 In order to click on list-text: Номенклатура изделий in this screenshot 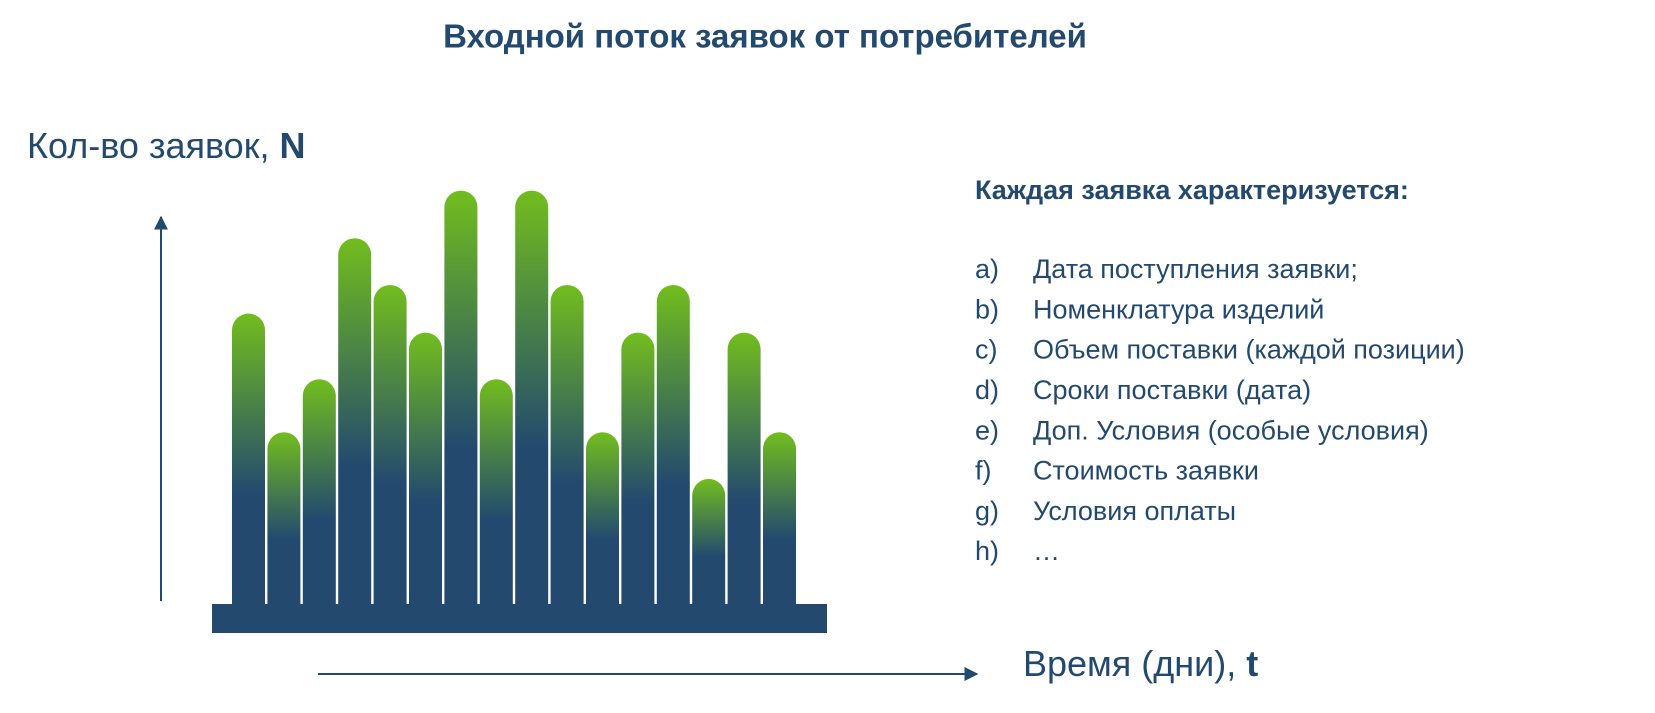, I will do `click(1178, 309)`.